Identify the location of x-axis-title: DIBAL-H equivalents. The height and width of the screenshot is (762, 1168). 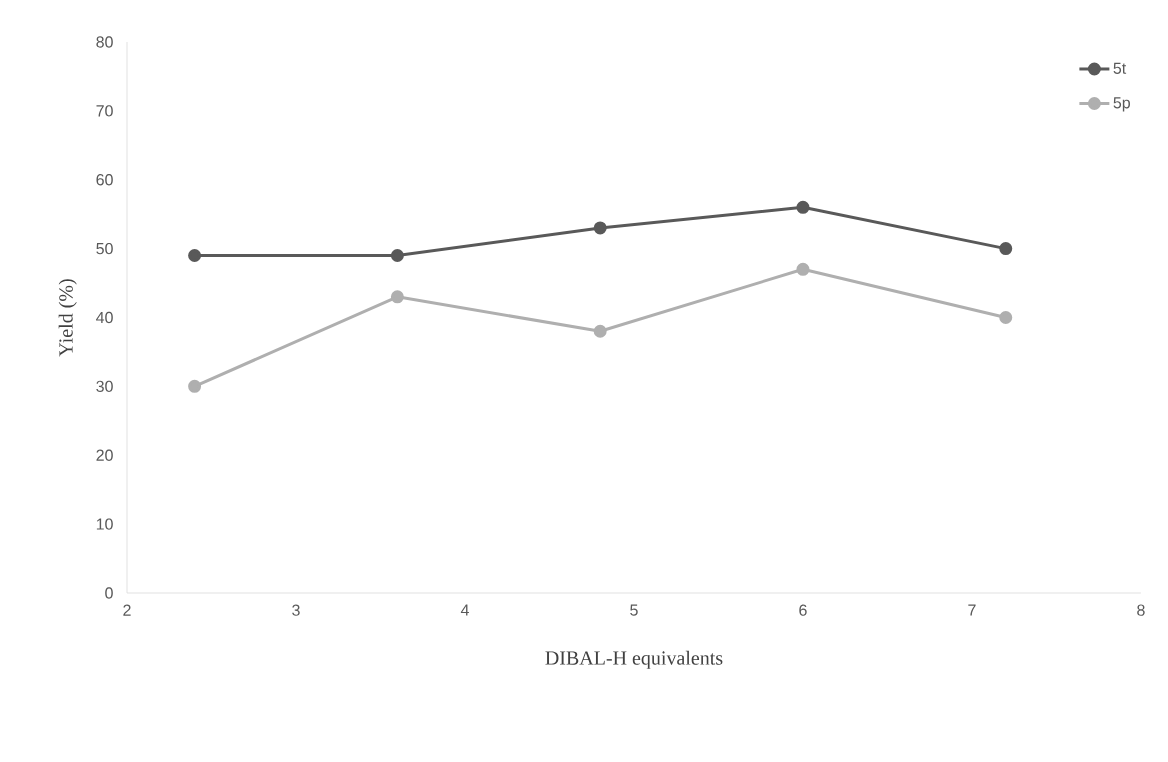
(634, 659).